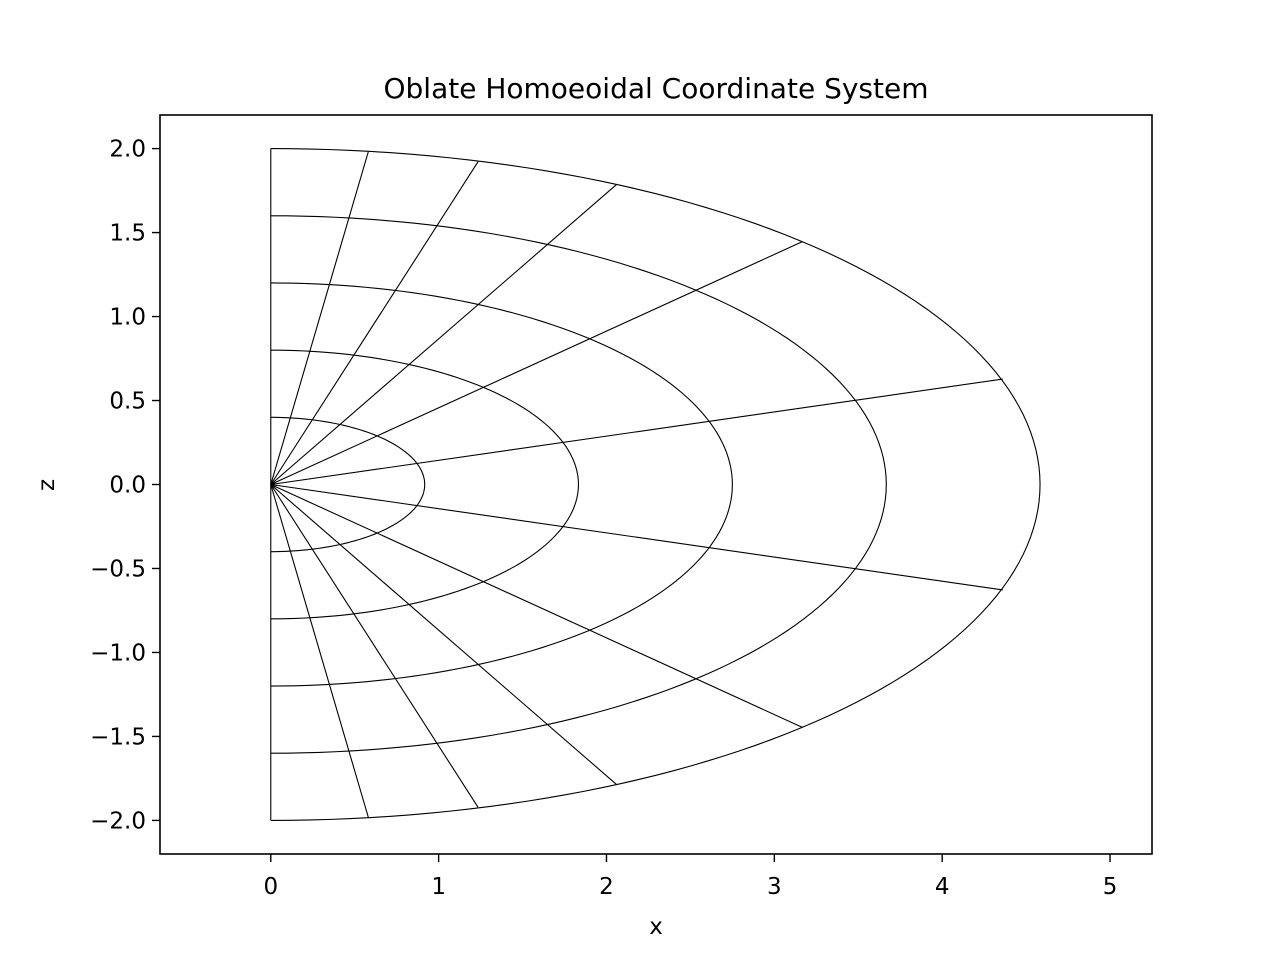 The height and width of the screenshot is (960, 1280). I want to click on x-tick-label: 3, so click(774, 887).